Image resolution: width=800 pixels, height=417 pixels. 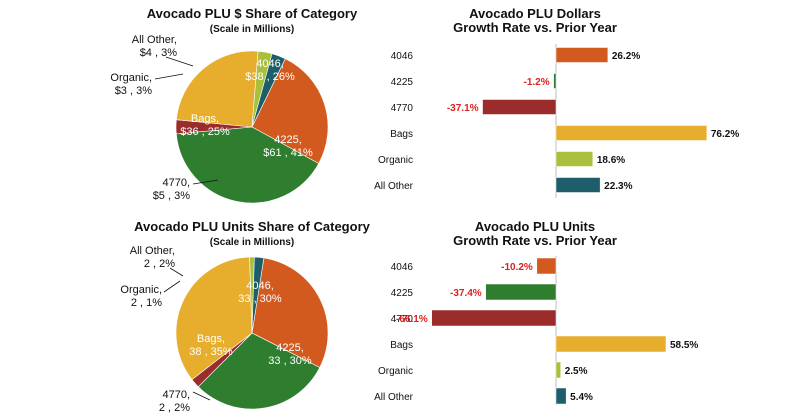 I want to click on pie-title: Avocado PLU $ Share of Category, so click(x=252, y=13).